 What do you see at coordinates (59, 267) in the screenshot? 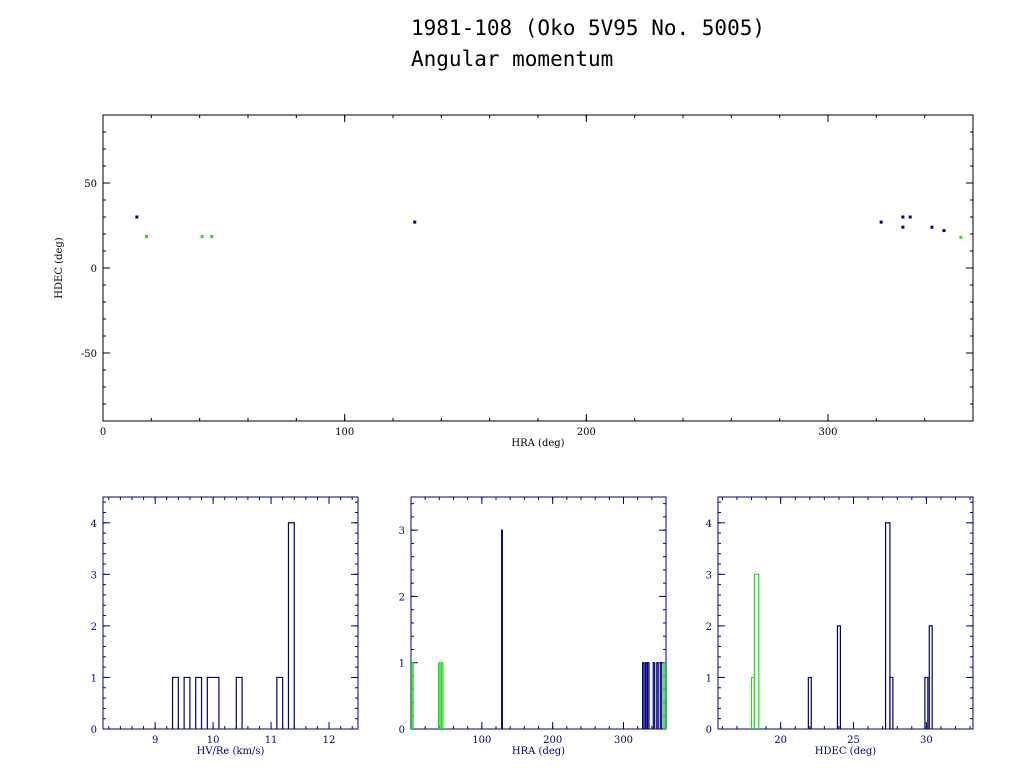
I see `y-axis-label: HDEC (deg)` at bounding box center [59, 267].